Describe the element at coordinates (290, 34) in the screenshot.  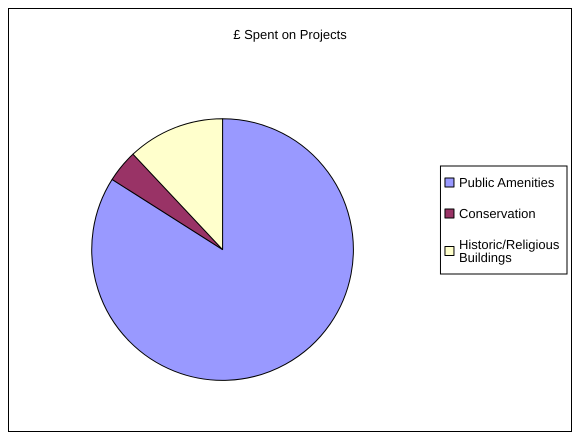
I see `chart-title: £ Spent on Projects` at that location.